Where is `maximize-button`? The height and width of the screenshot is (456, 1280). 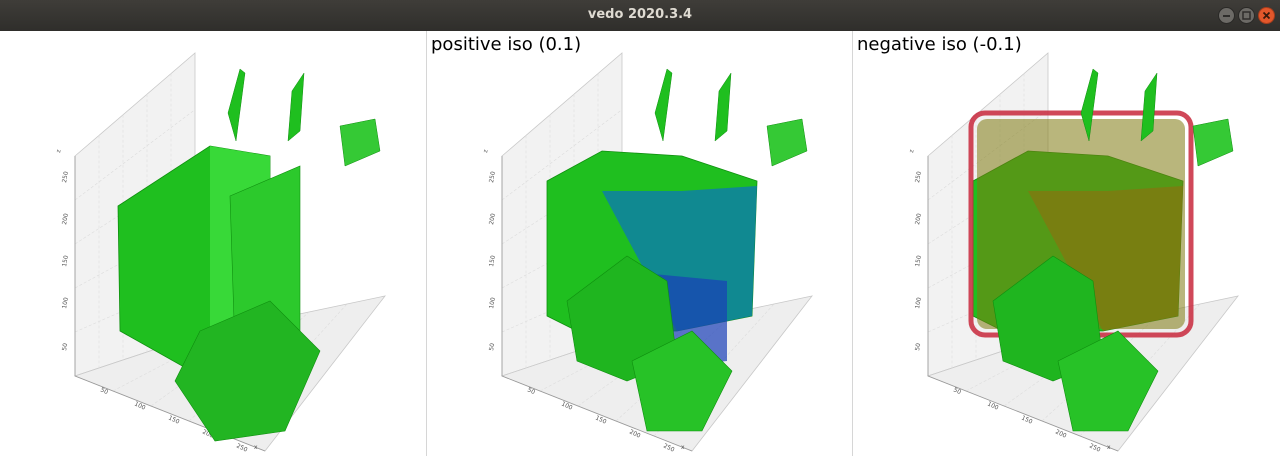
maximize-button is located at coordinates (1246, 15).